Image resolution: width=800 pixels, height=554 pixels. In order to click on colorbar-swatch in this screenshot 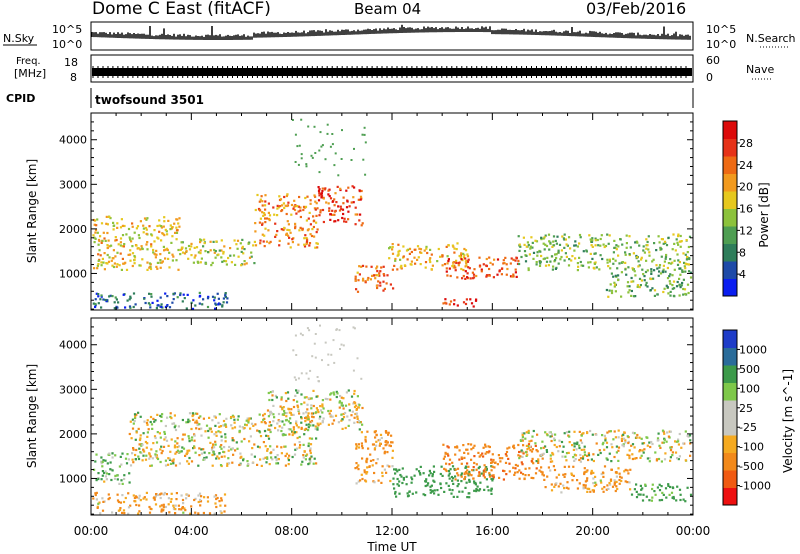, I will do `click(730, 147)`.